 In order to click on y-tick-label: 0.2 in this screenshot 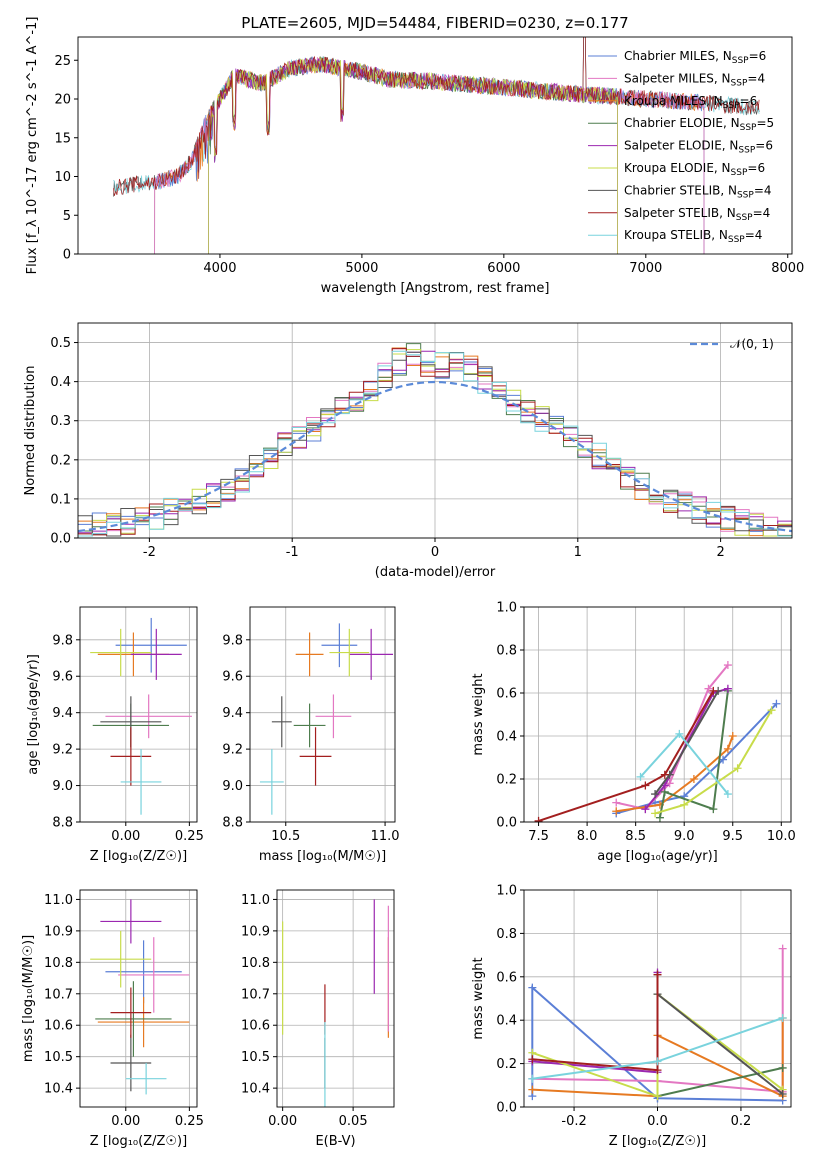, I will do `click(506, 1064)`.